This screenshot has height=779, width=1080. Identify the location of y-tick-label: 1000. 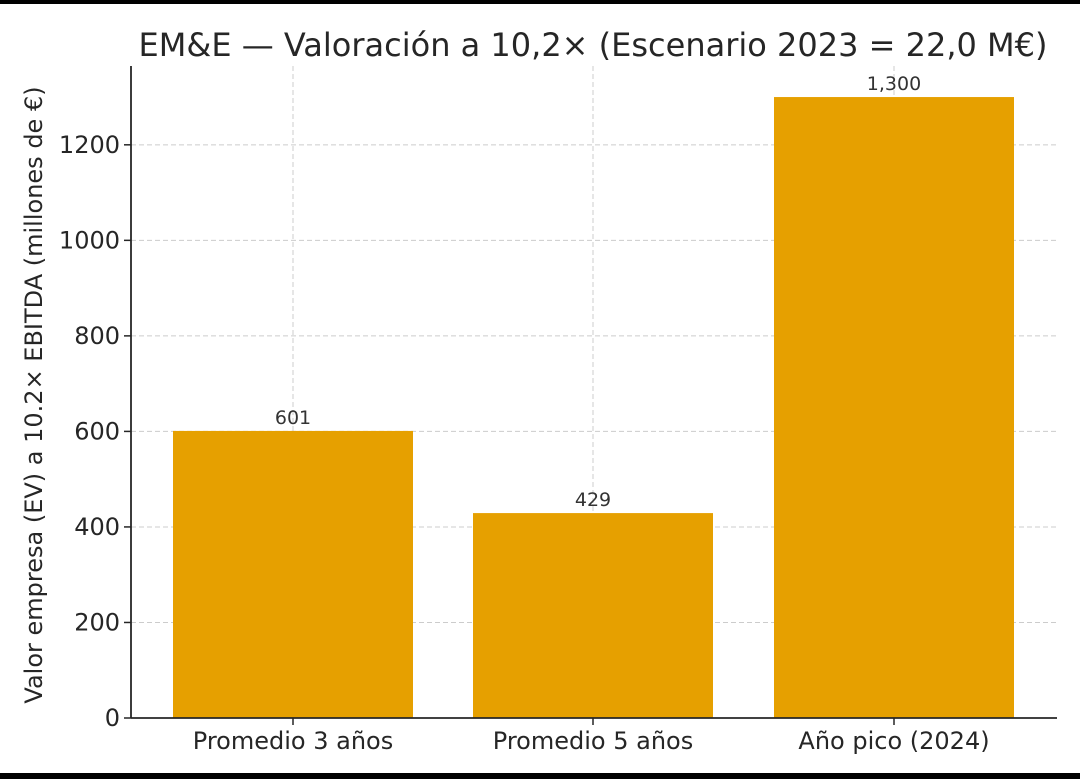
(89, 240).